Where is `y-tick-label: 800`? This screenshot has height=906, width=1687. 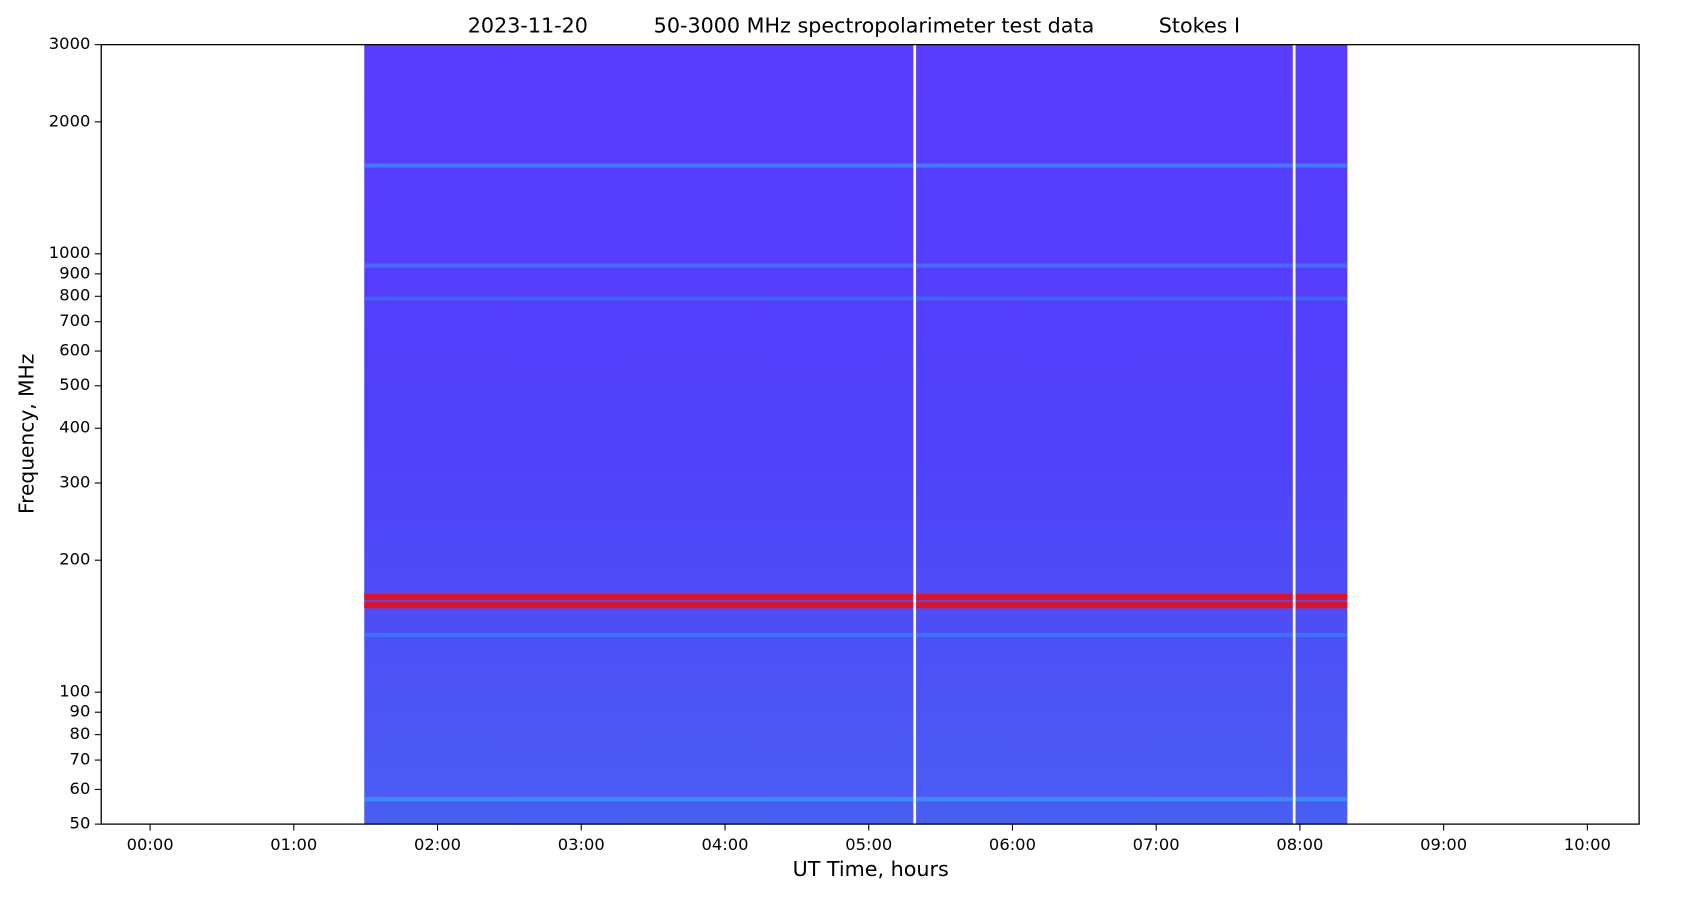
y-tick-label: 800 is located at coordinates (74, 295).